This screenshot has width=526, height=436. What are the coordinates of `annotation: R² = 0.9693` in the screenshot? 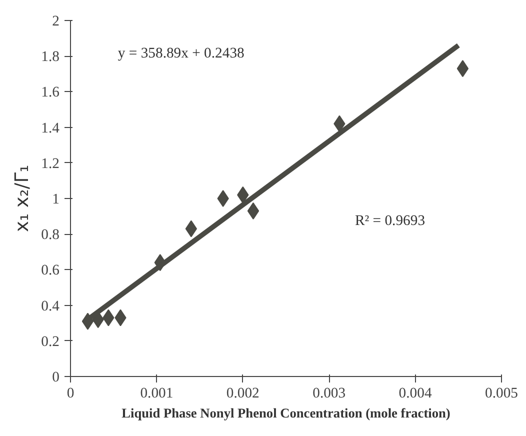 It's located at (390, 220).